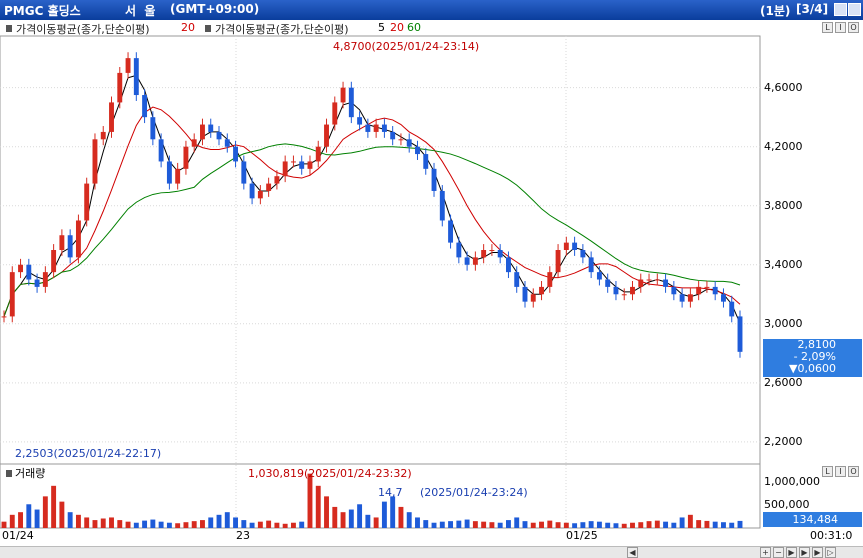  I want to click on zoom-out-icon: −, so click(778, 552).